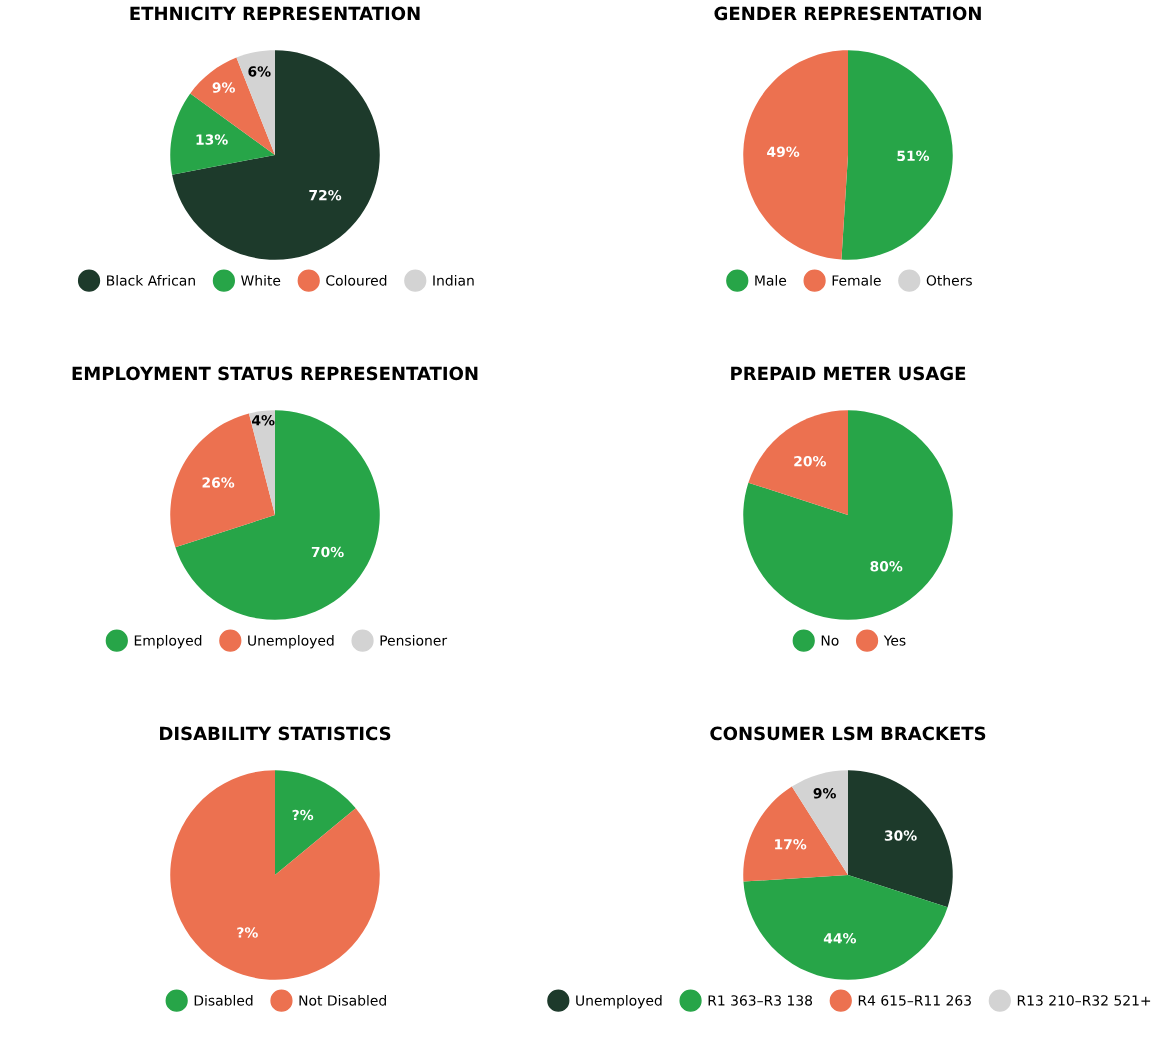  What do you see at coordinates (342, 1000) in the screenshot?
I see `legend-label: Not Disabled` at bounding box center [342, 1000].